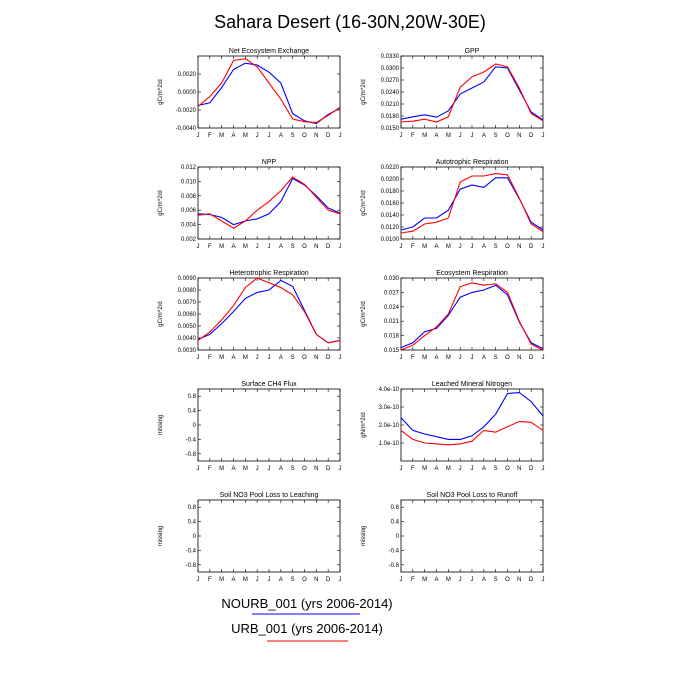 Image resolution: width=700 pixels, height=700 pixels. What do you see at coordinates (187, 279) in the screenshot?
I see `y-tick-label: 0.0090` at bounding box center [187, 279].